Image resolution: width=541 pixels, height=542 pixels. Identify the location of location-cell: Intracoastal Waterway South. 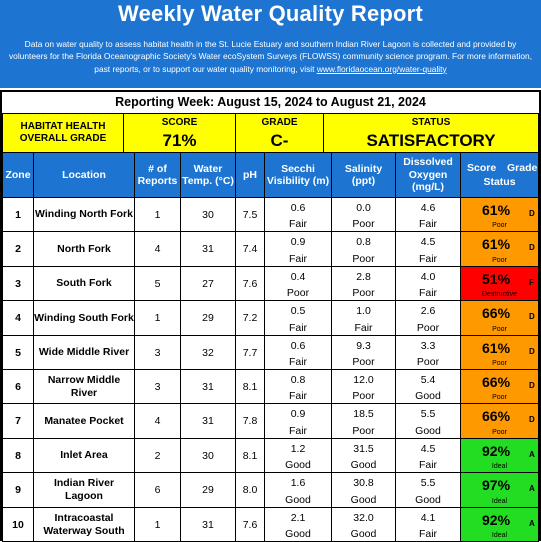
(84, 524).